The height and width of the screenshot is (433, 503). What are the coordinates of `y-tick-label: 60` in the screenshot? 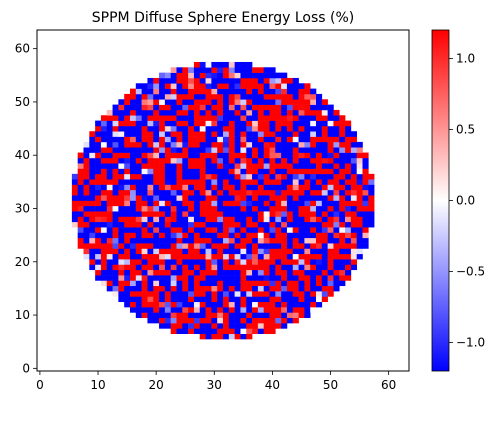 It's located at (22, 49).